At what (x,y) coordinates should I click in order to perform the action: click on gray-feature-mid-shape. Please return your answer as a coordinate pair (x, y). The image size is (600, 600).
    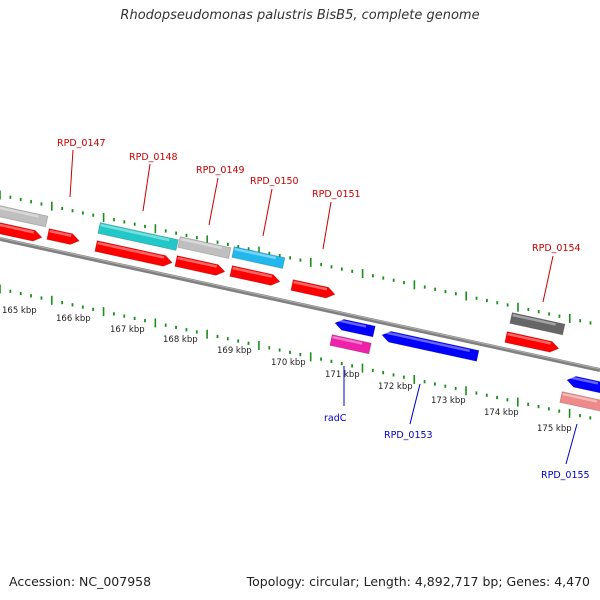
    Looking at the image, I should click on (204, 247).